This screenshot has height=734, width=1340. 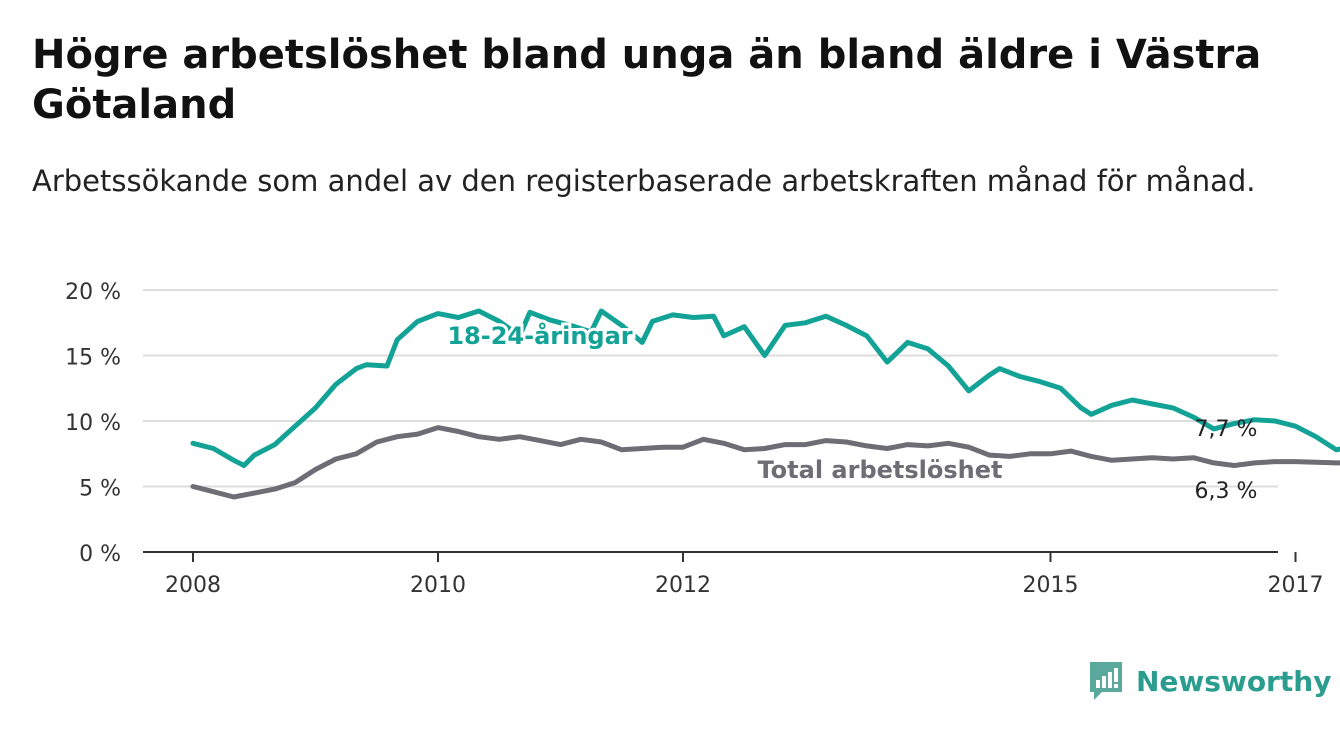 I want to click on brand-name: Newsworthy, so click(x=1234, y=681).